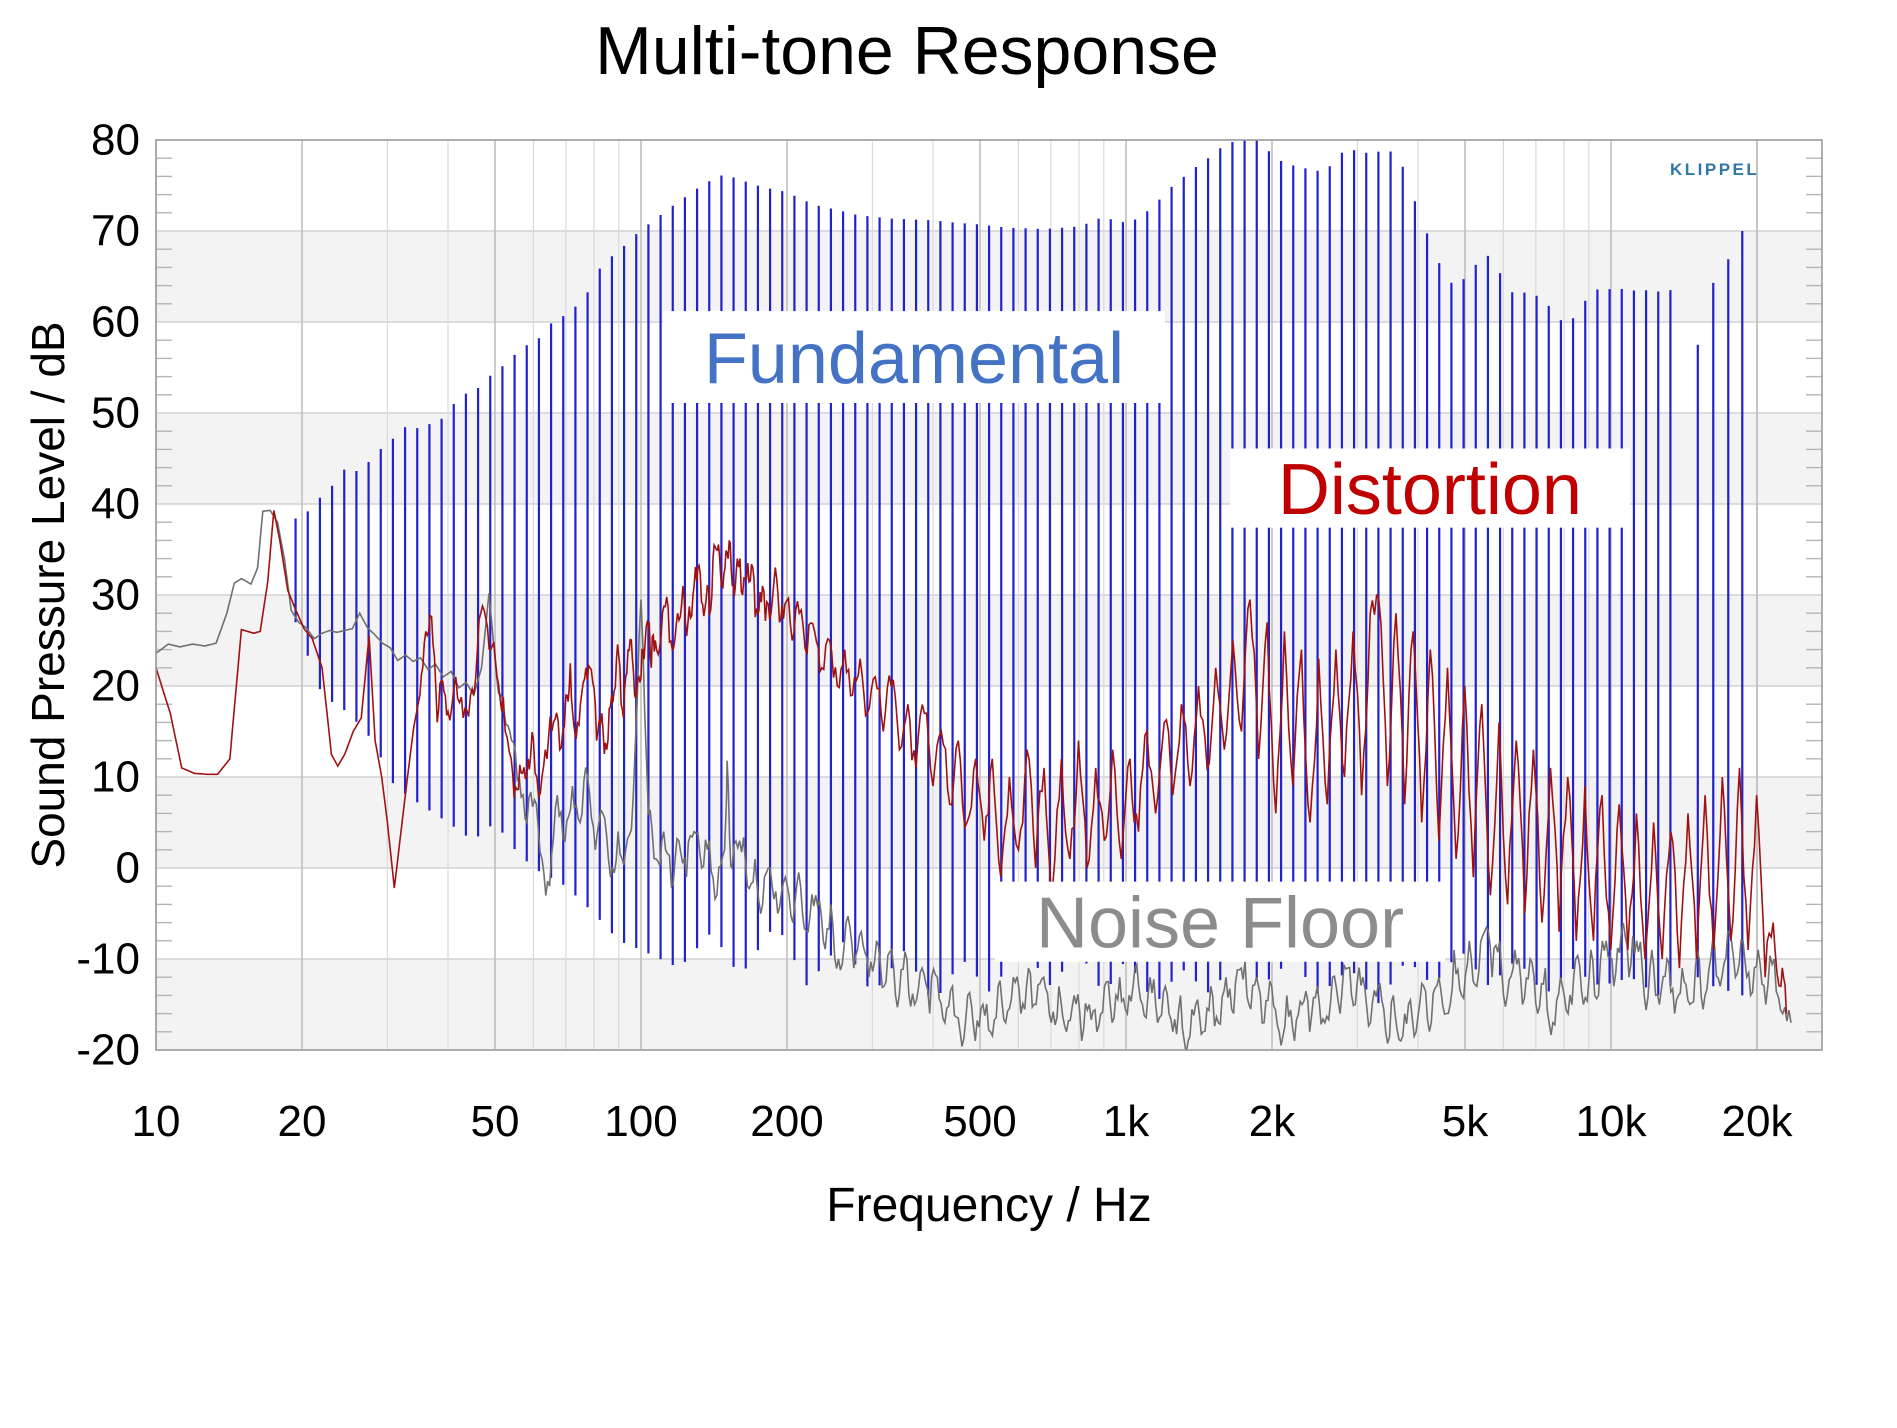 The width and height of the screenshot is (1897, 1428). I want to click on y-tick-label: 20, so click(115, 686).